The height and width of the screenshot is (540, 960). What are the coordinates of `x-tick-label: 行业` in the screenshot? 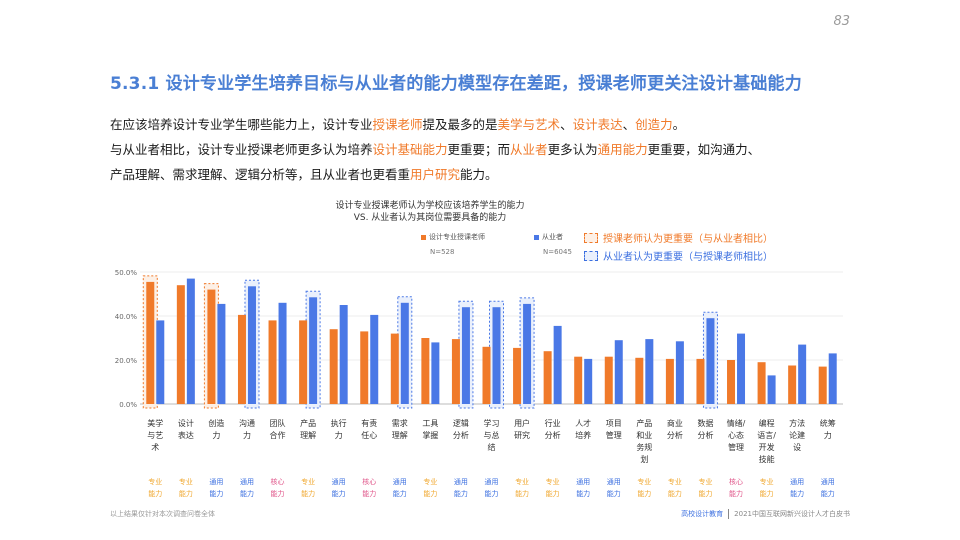 It's located at (553, 423).